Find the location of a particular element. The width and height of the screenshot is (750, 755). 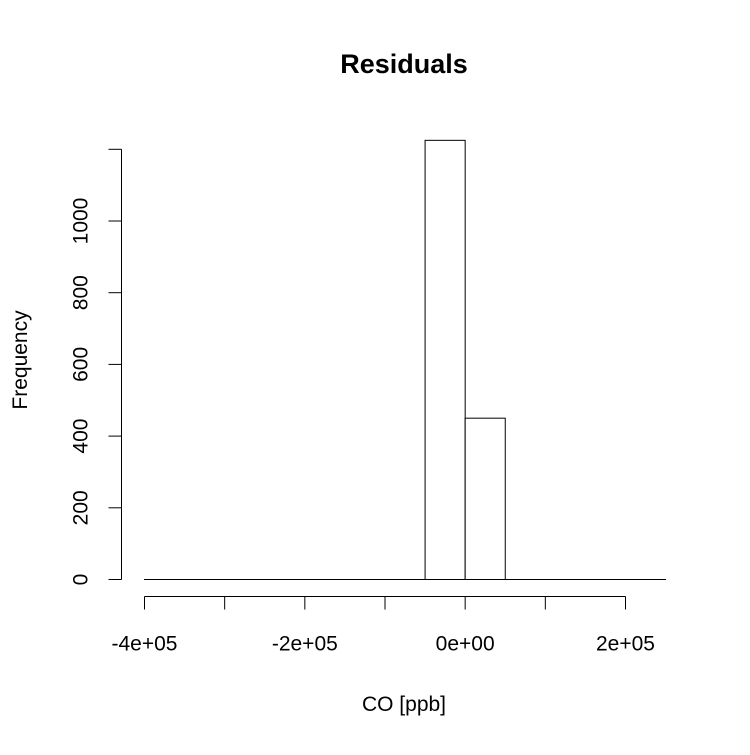

x-axis: -4e+05 -2e+05 0e+00 2e+05 is located at coordinates (383, 626).